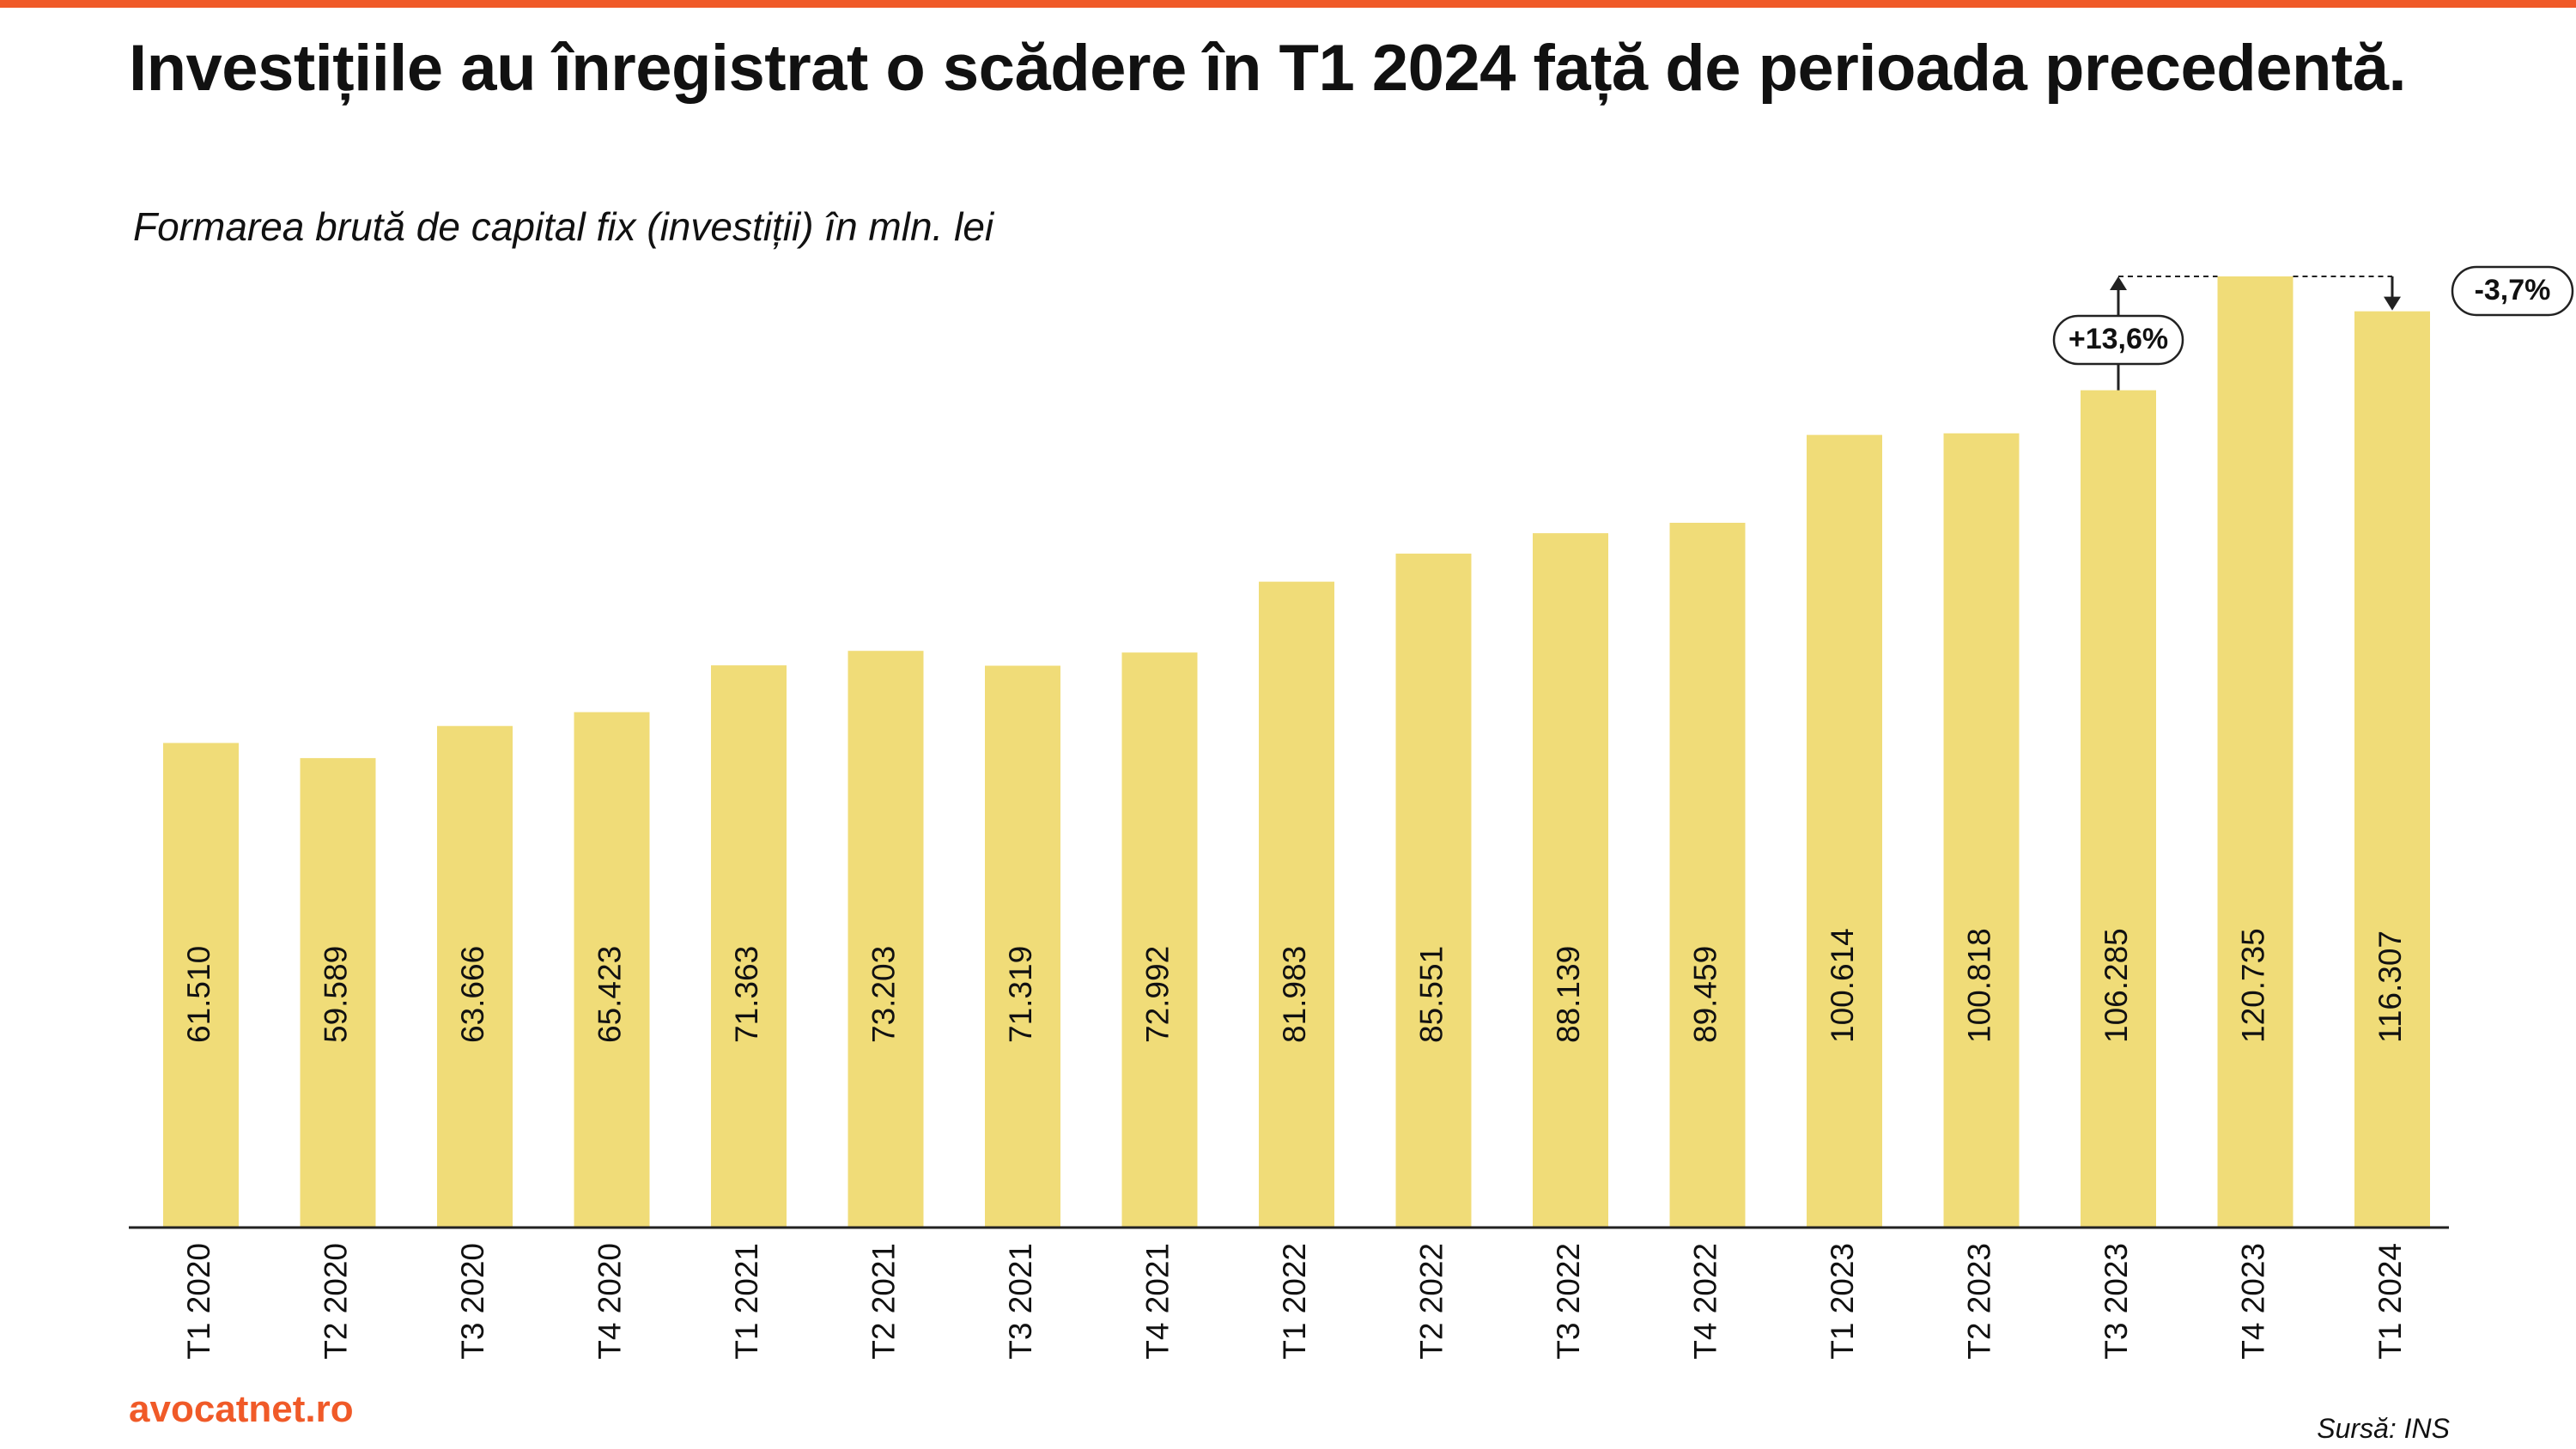  Describe the element at coordinates (2252, 1301) in the screenshot. I see `x-tick-label: T4 2023` at that location.